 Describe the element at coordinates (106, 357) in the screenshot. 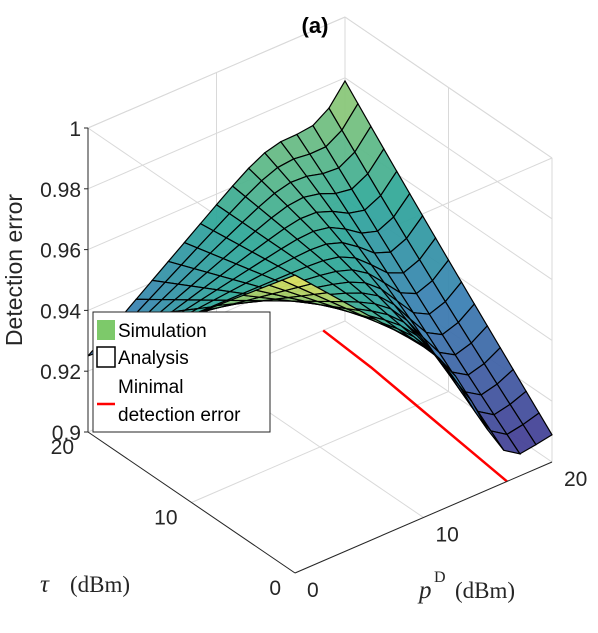

I see `legend-marker-analysis` at that location.